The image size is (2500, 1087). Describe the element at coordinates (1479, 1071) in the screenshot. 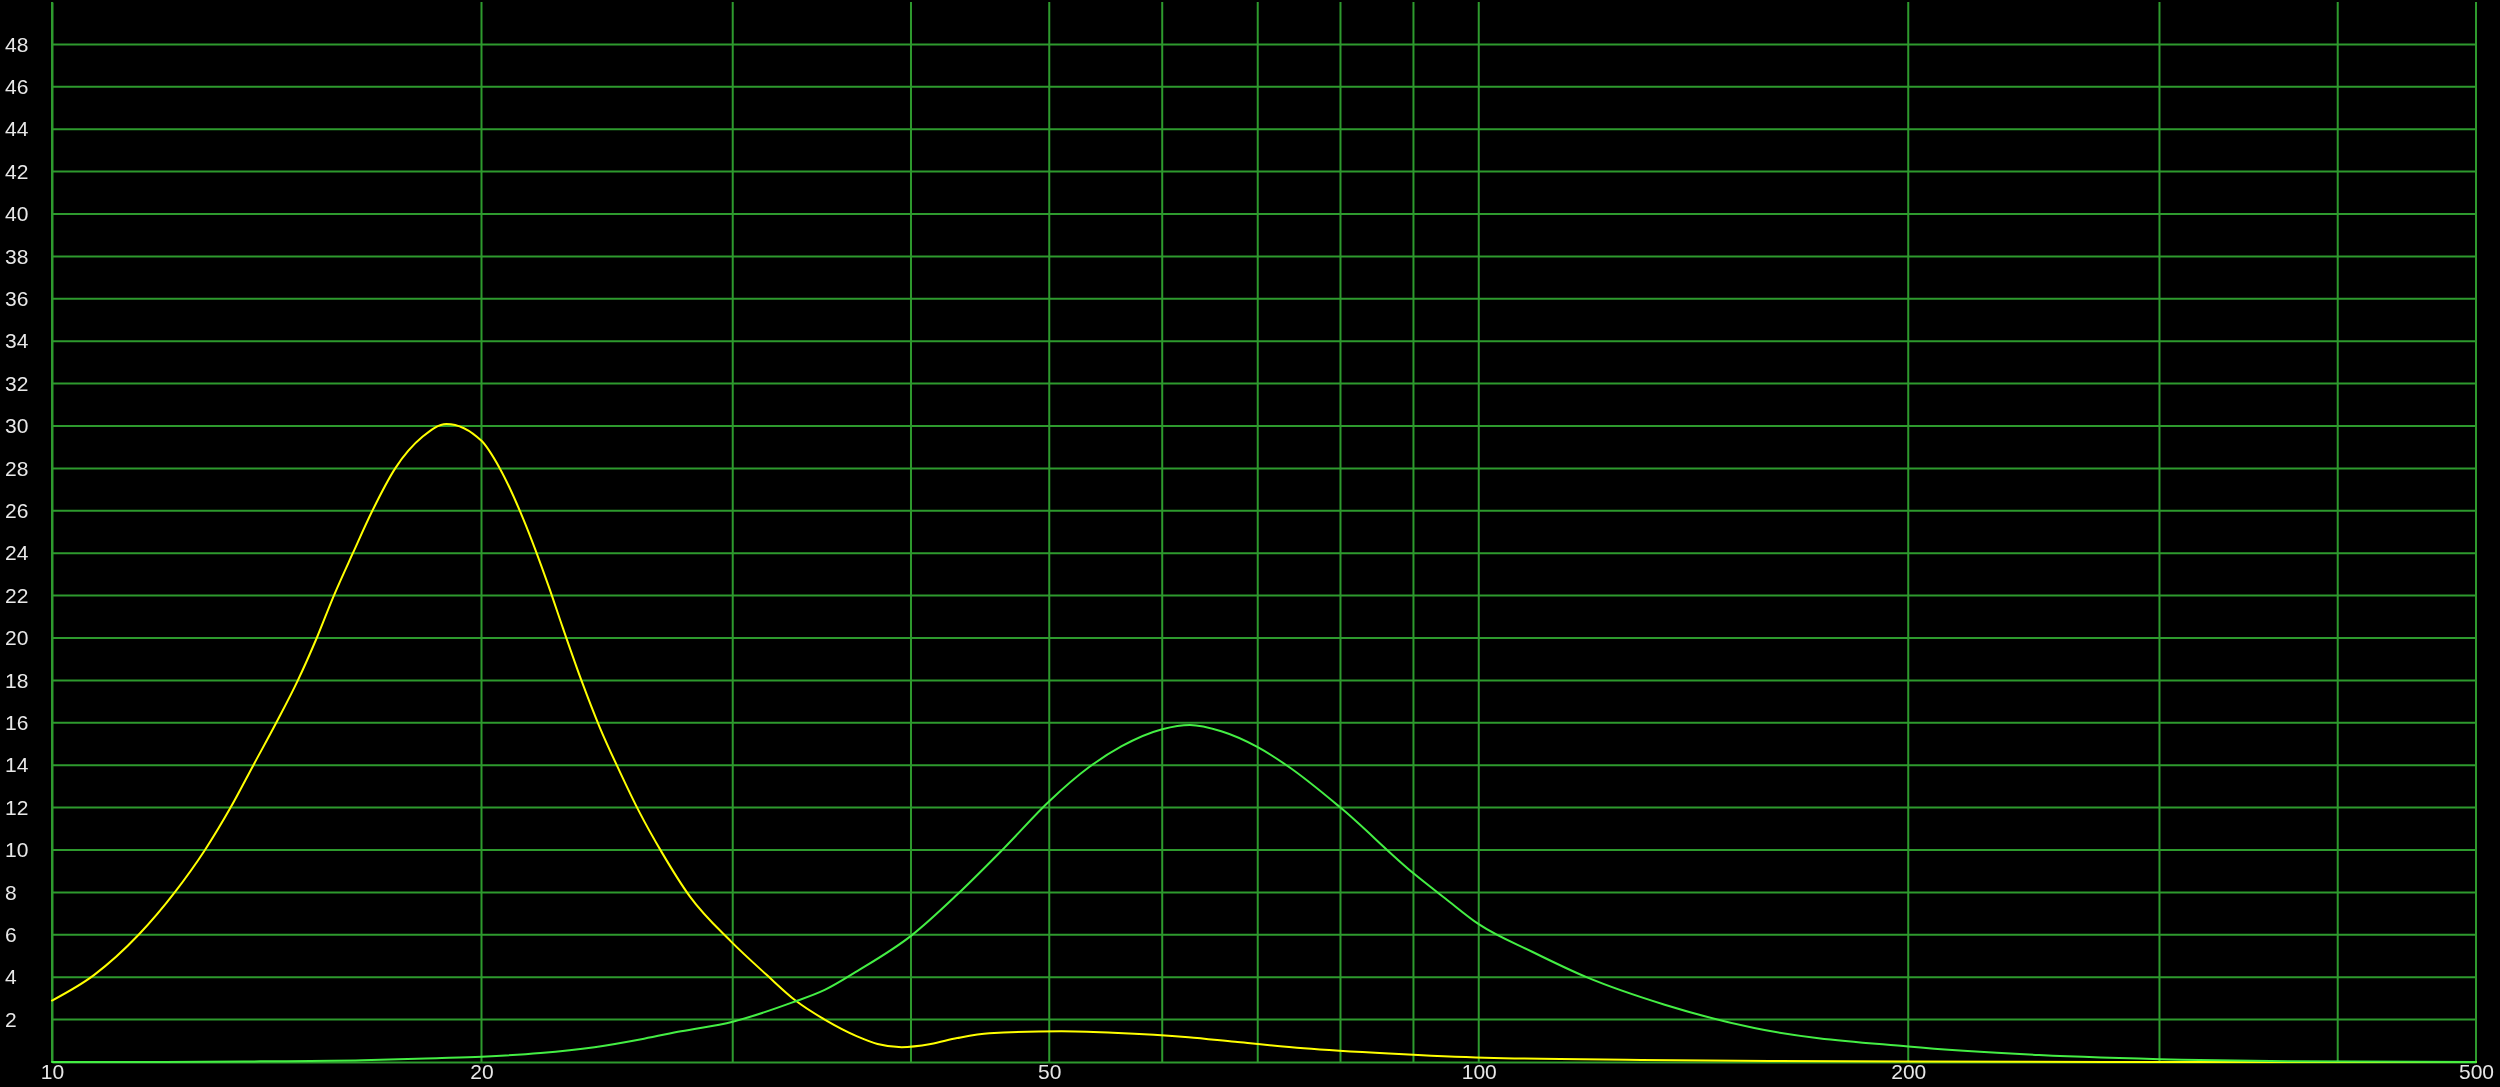

I see `x-tick-label: 100` at that location.